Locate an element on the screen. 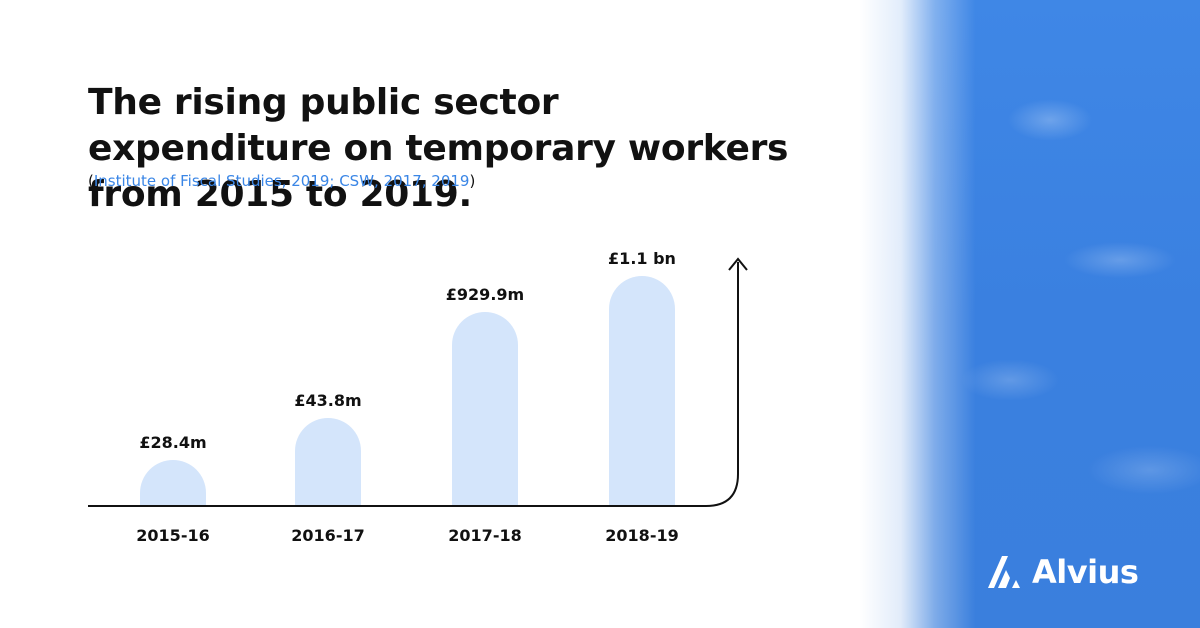 This screenshot has width=1200, height=628. alvius-mark-icon is located at coordinates (1004, 572).